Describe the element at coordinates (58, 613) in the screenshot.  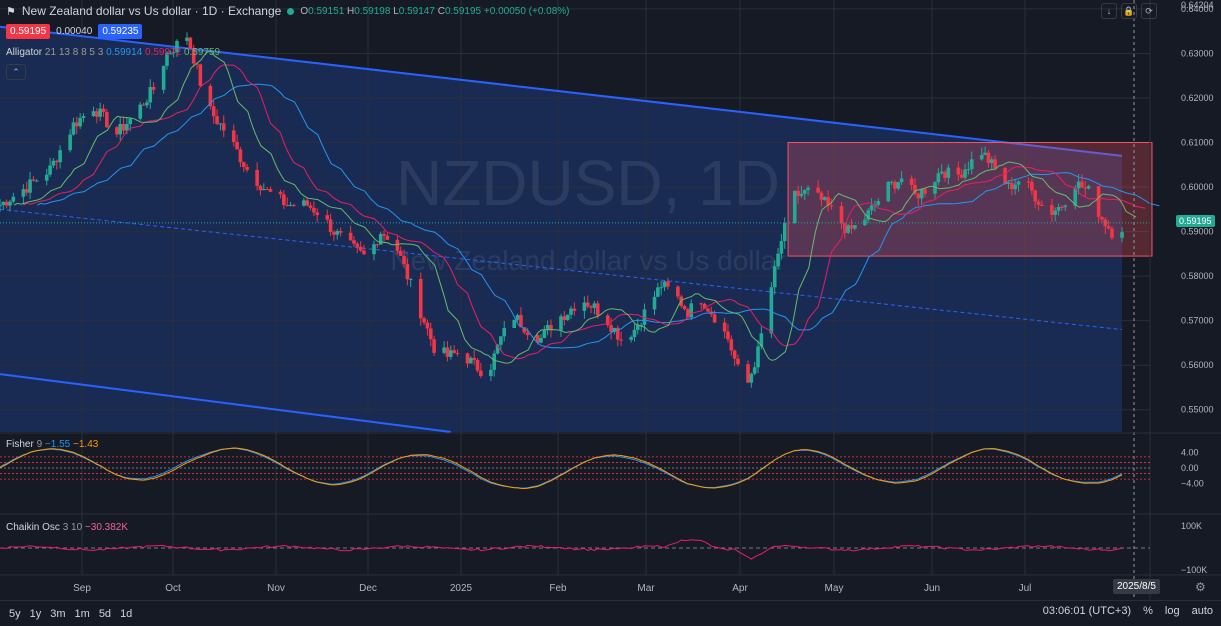
I see `timeframe-3m: 3m` at that location.